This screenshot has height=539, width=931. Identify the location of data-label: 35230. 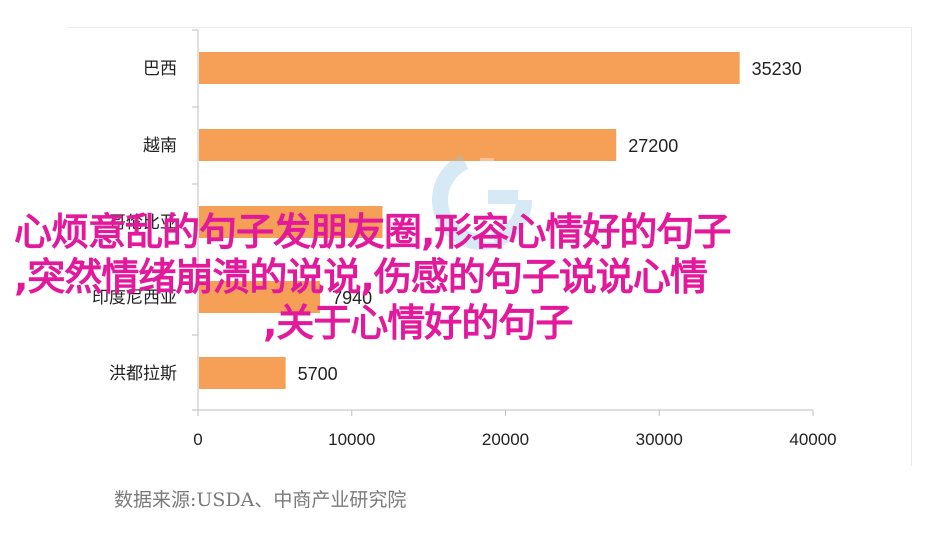
(777, 69).